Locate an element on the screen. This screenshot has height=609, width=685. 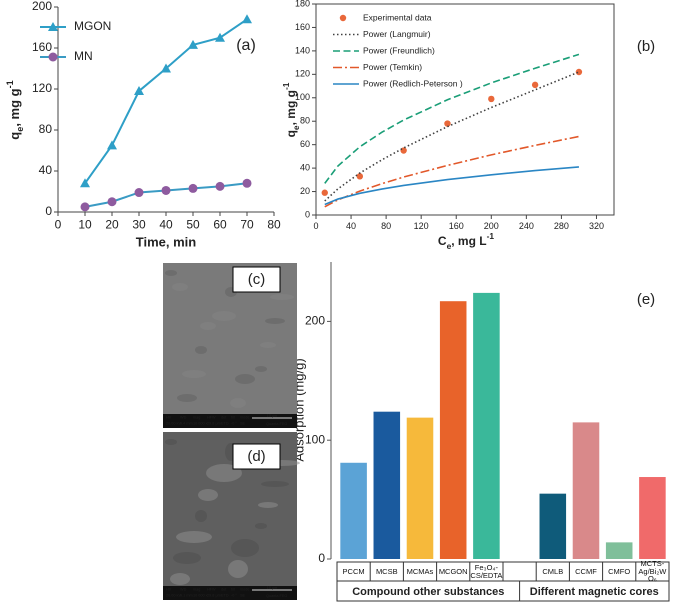
y-tick-label: 160 is located at coordinates (302, 27).